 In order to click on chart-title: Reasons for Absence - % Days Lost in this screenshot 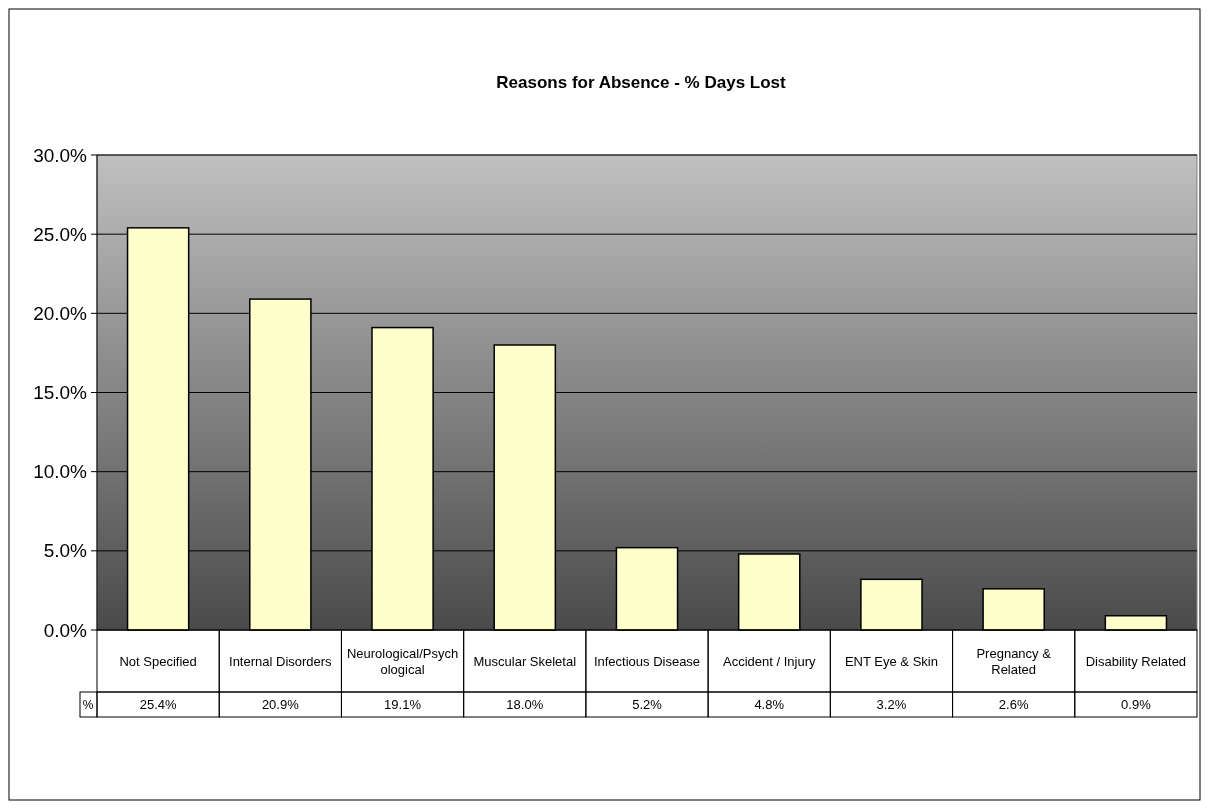, I will do `click(641, 82)`.